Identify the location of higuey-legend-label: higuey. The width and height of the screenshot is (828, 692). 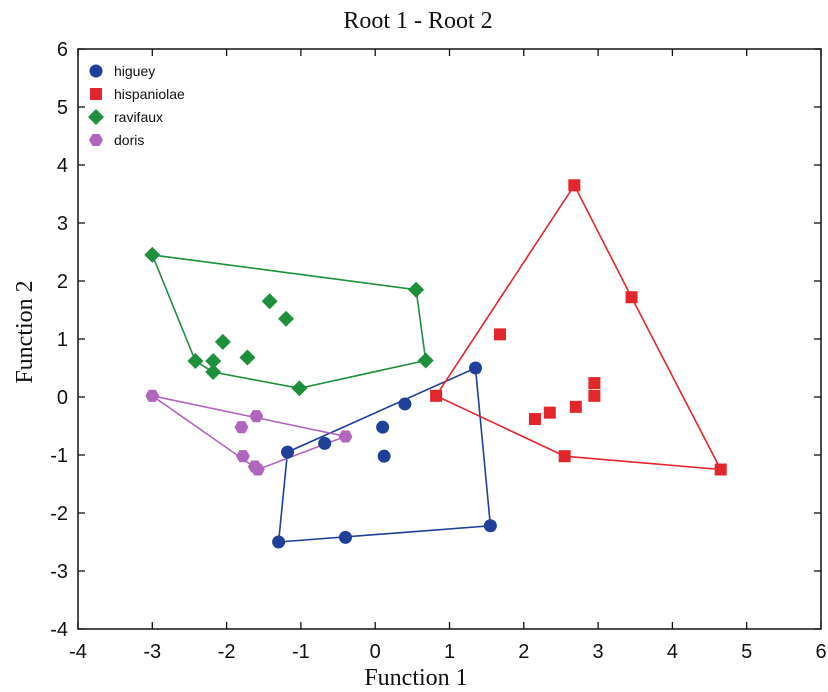
(134, 71).